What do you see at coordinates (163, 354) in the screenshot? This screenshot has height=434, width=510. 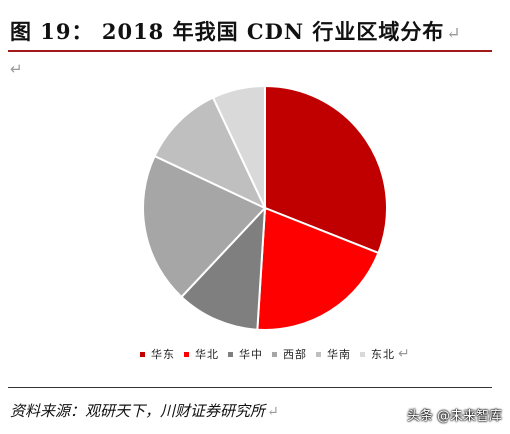 I see `legend-label: 华东` at bounding box center [163, 354].